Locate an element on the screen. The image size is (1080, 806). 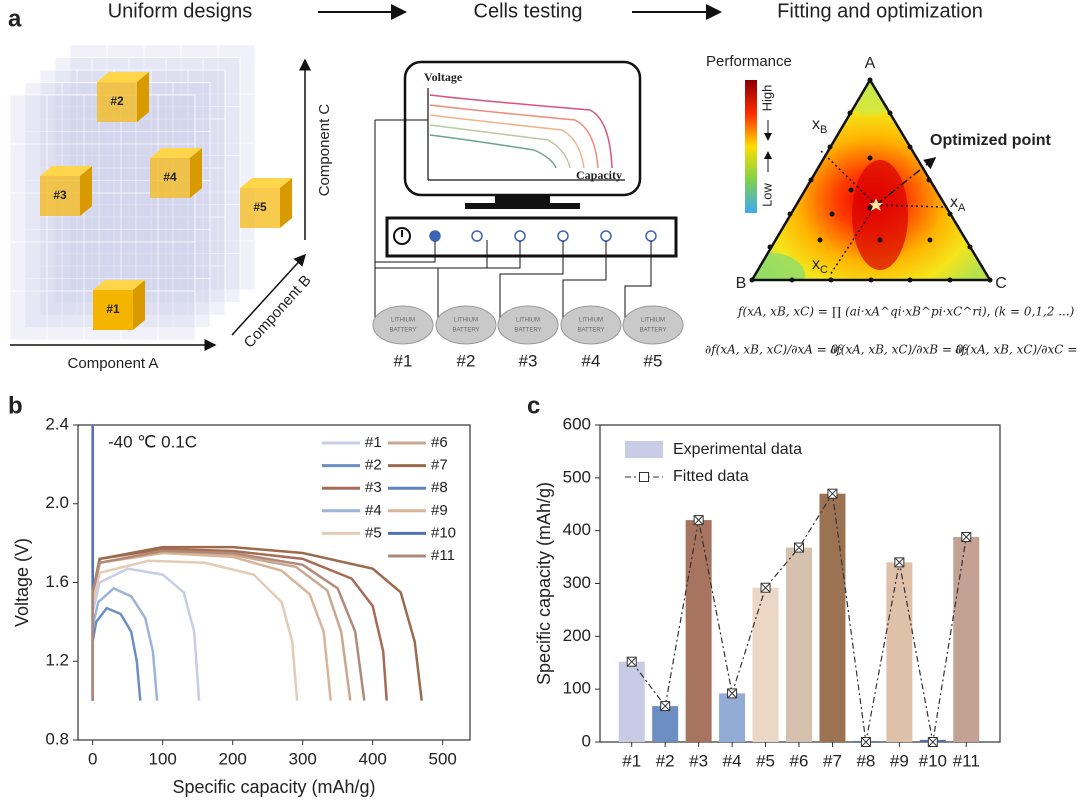
x-tick-label: #3 is located at coordinates (698, 760).